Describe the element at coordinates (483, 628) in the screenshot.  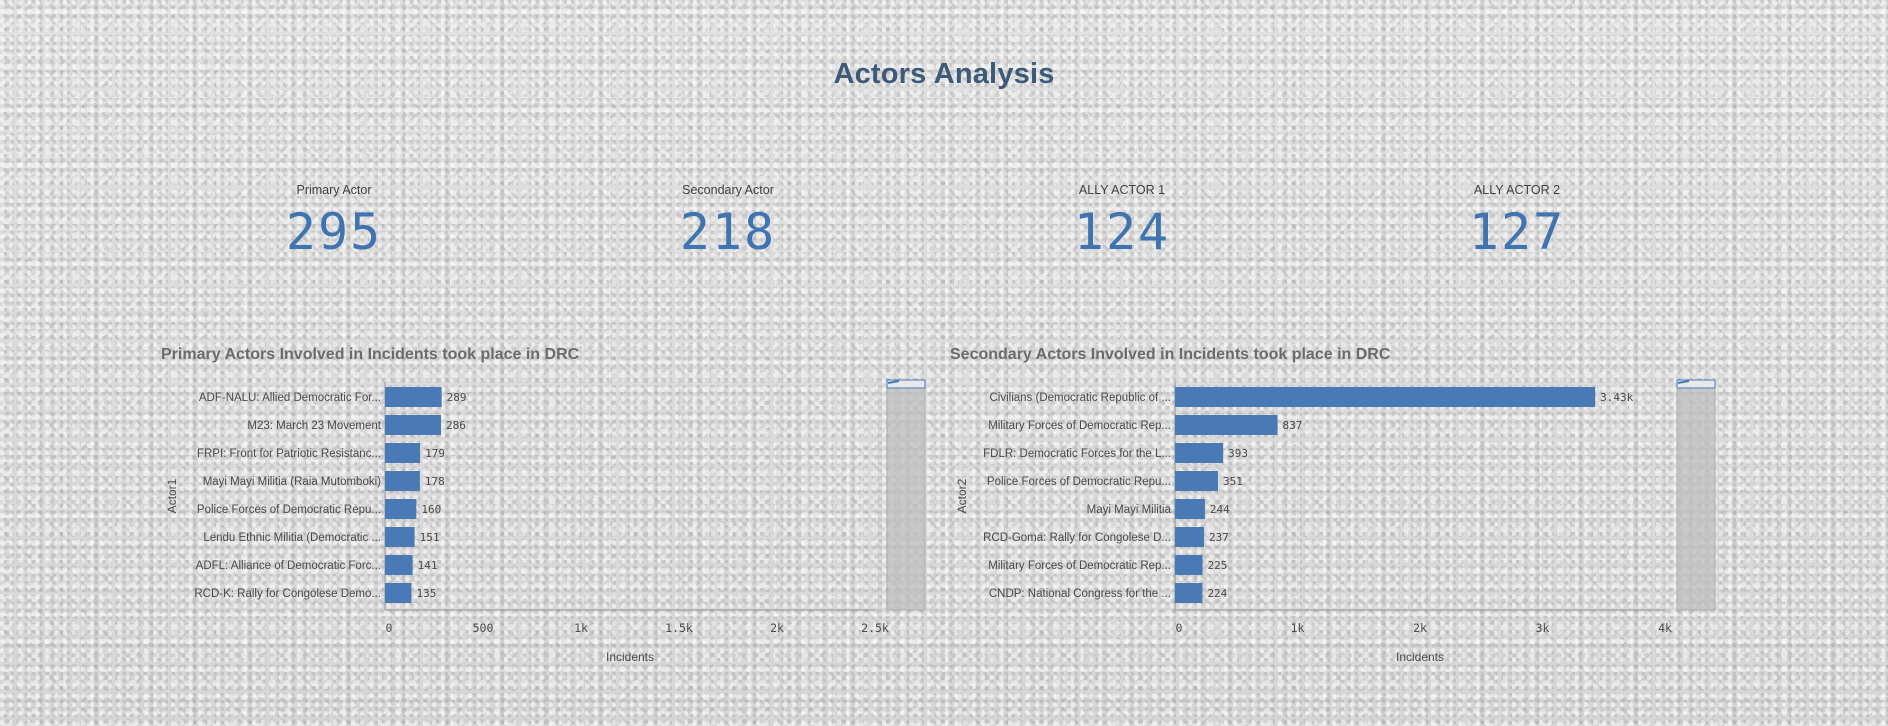
I see `primary-x-tick-label: 500` at that location.